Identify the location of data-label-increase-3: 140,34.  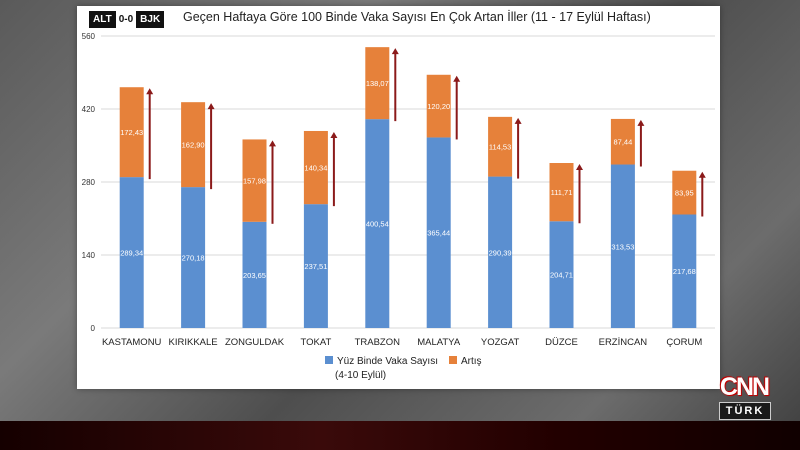
(315, 168).